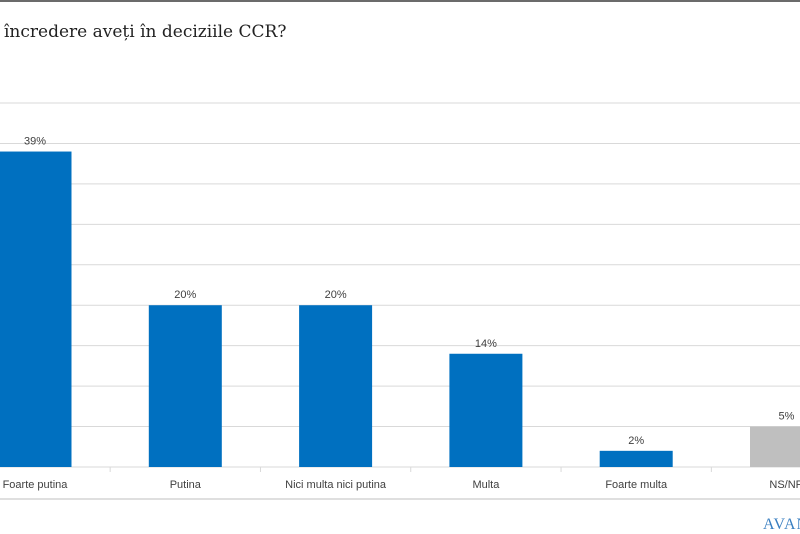  What do you see at coordinates (35, 142) in the screenshot?
I see `data-label: 39%` at bounding box center [35, 142].